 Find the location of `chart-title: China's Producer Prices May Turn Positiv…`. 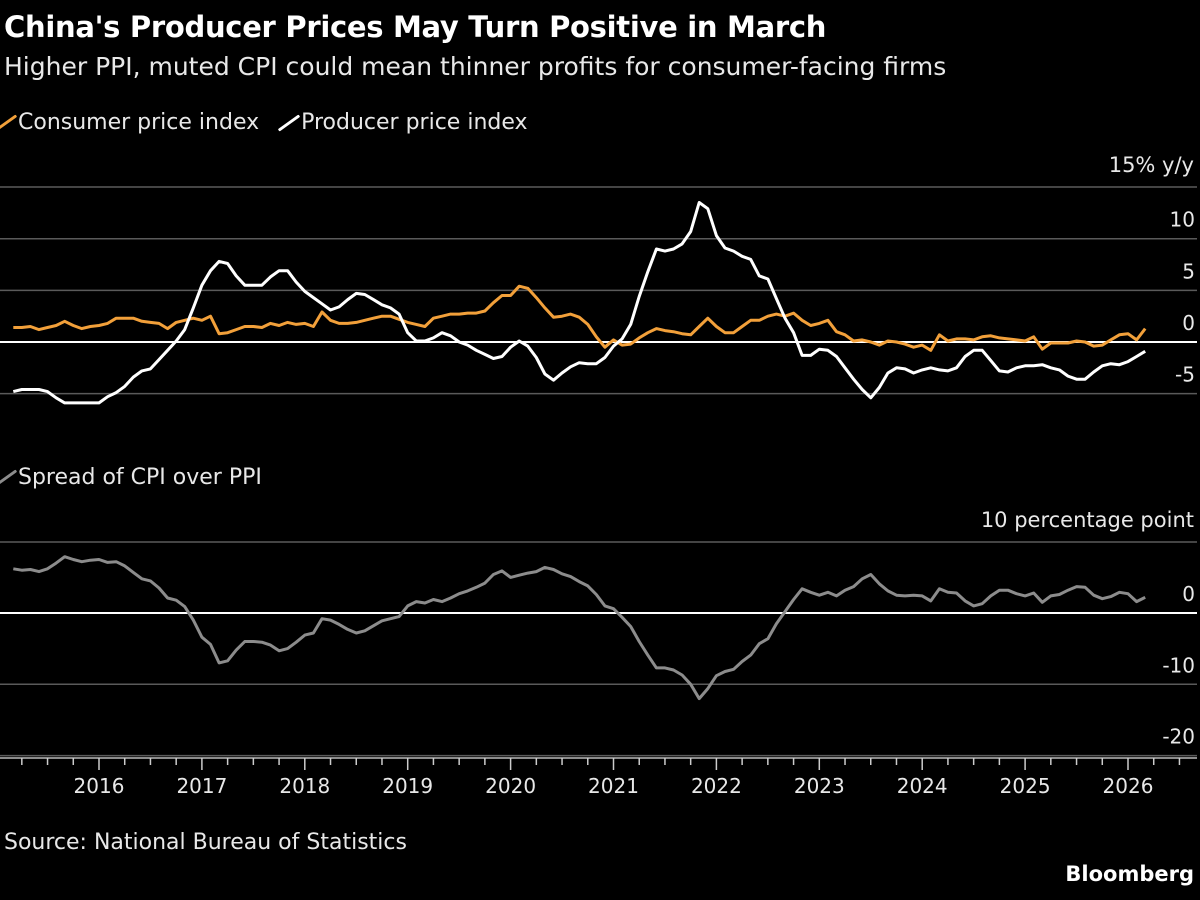

chart-title: China's Producer Prices May Turn Positiv… is located at coordinates (415, 27).